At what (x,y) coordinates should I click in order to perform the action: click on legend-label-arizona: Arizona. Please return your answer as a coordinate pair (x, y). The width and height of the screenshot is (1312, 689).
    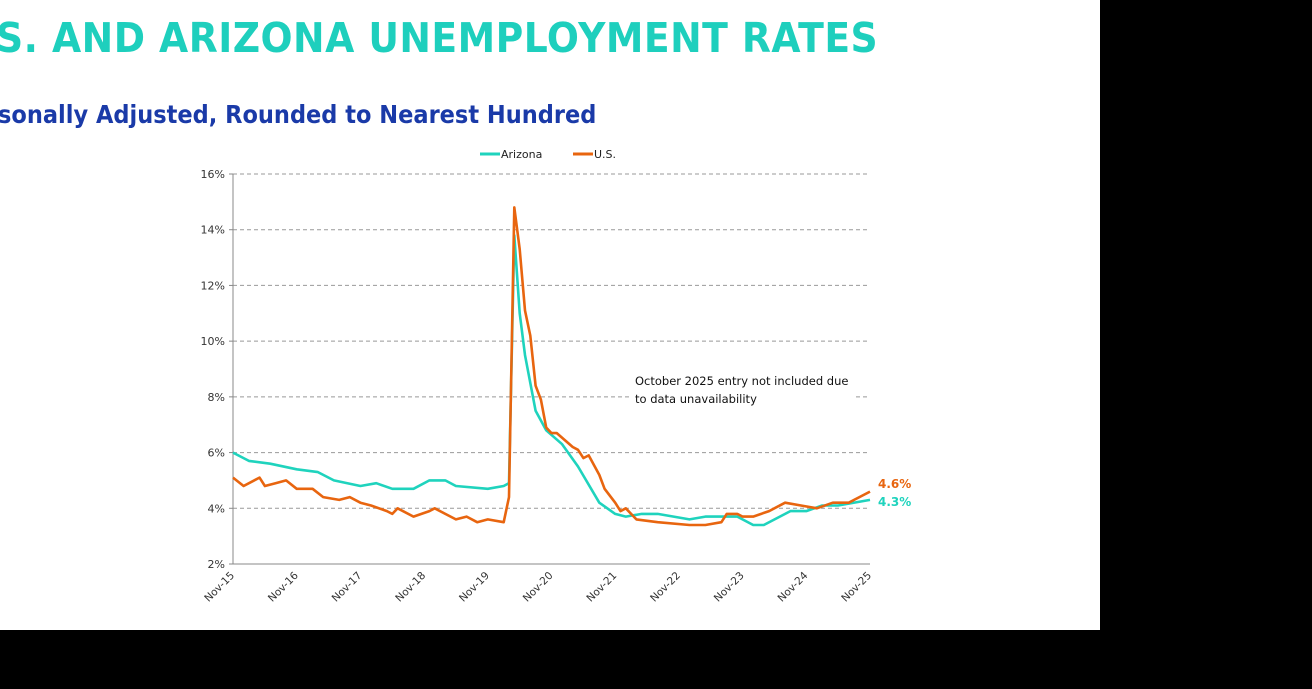
    Looking at the image, I should click on (521, 154).